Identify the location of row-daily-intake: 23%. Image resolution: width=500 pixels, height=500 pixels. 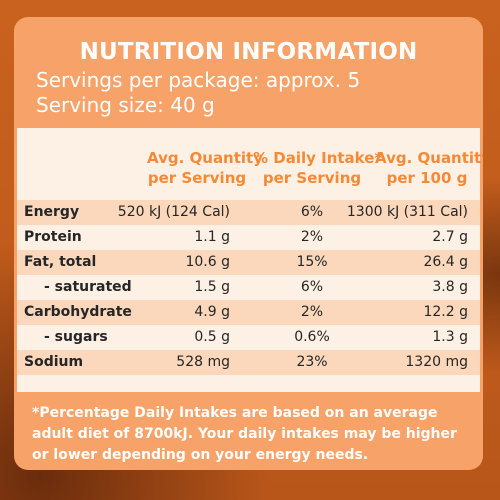
(312, 362).